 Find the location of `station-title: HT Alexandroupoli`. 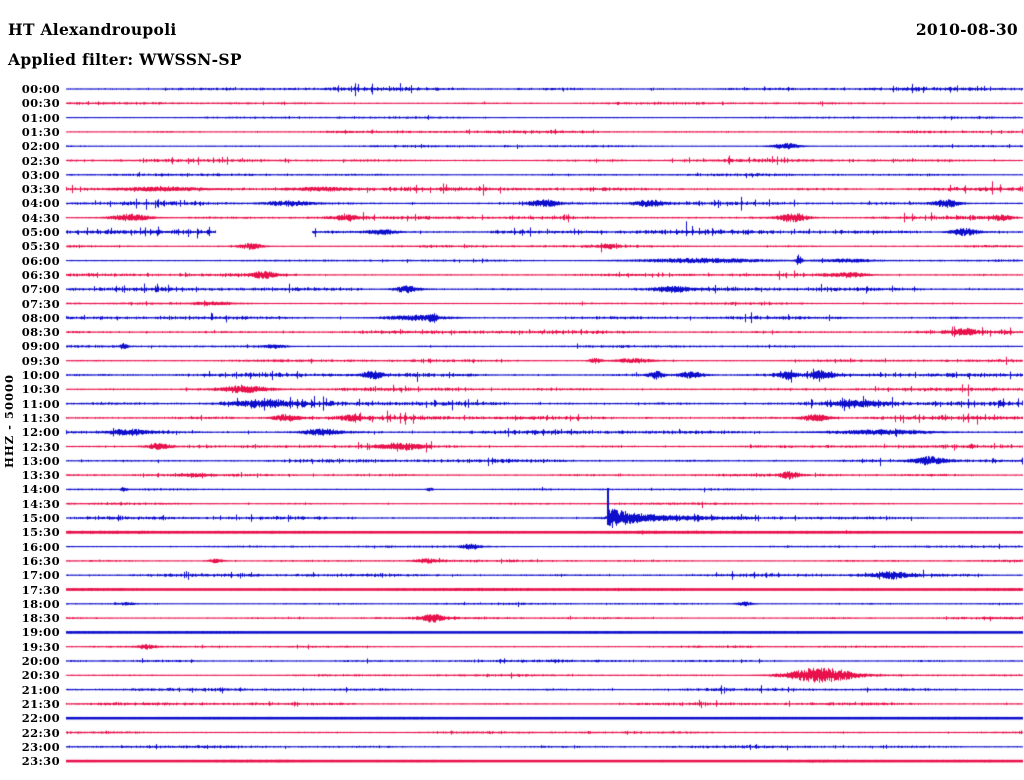

station-title: HT Alexandroupoli is located at coordinates (92, 29).